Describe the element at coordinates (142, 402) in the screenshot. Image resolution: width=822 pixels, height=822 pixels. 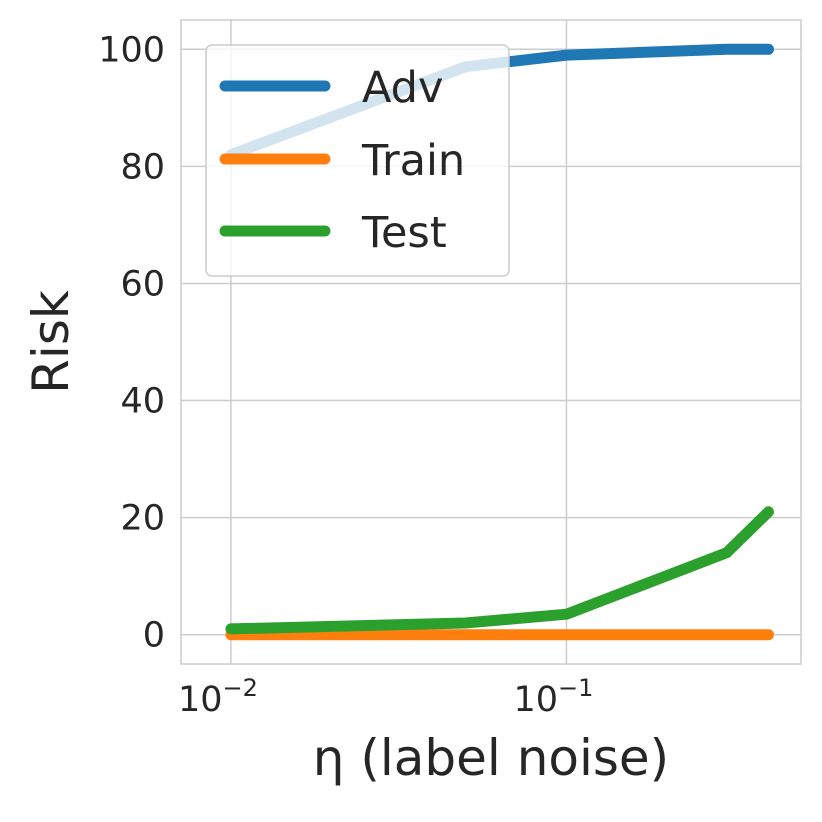
I see `y-tick-label: 40` at that location.